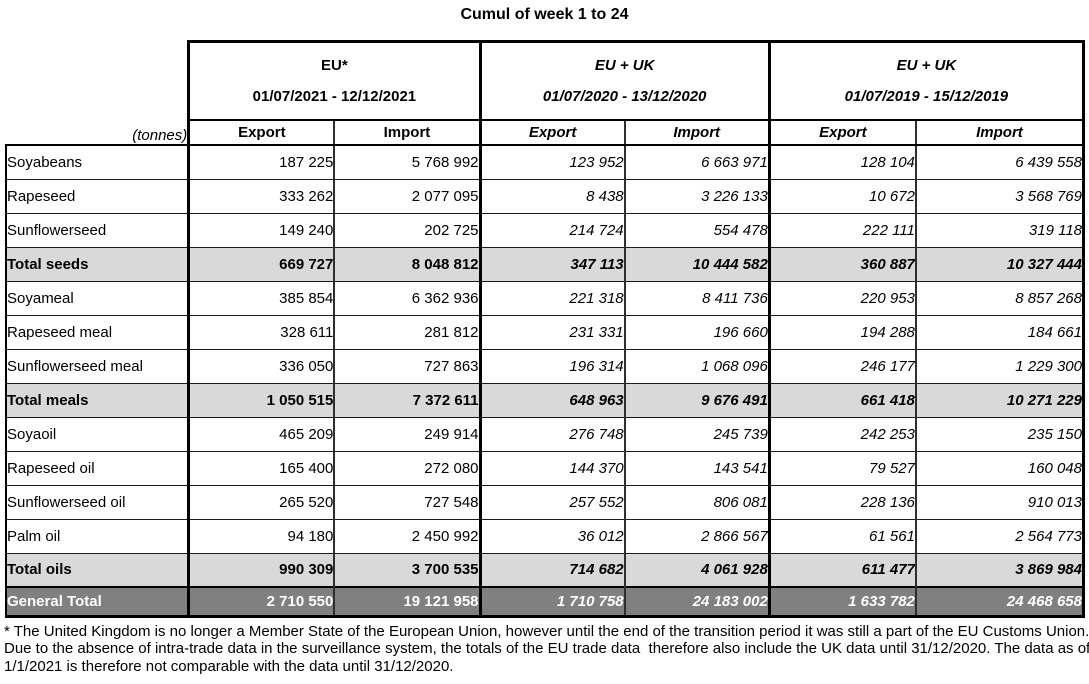 The width and height of the screenshot is (1089, 684). Describe the element at coordinates (696, 162) in the screenshot. I see `table-cell: 6 663 971` at that location.